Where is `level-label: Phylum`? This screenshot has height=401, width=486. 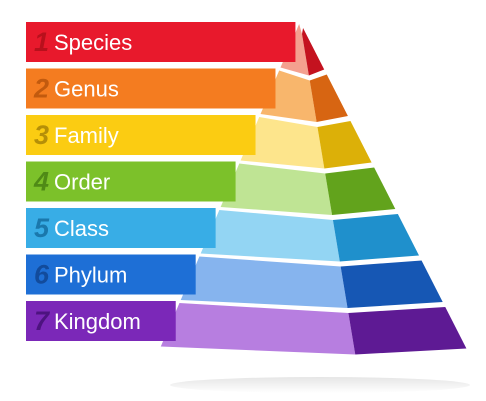 level-label: Phylum is located at coordinates (90, 275).